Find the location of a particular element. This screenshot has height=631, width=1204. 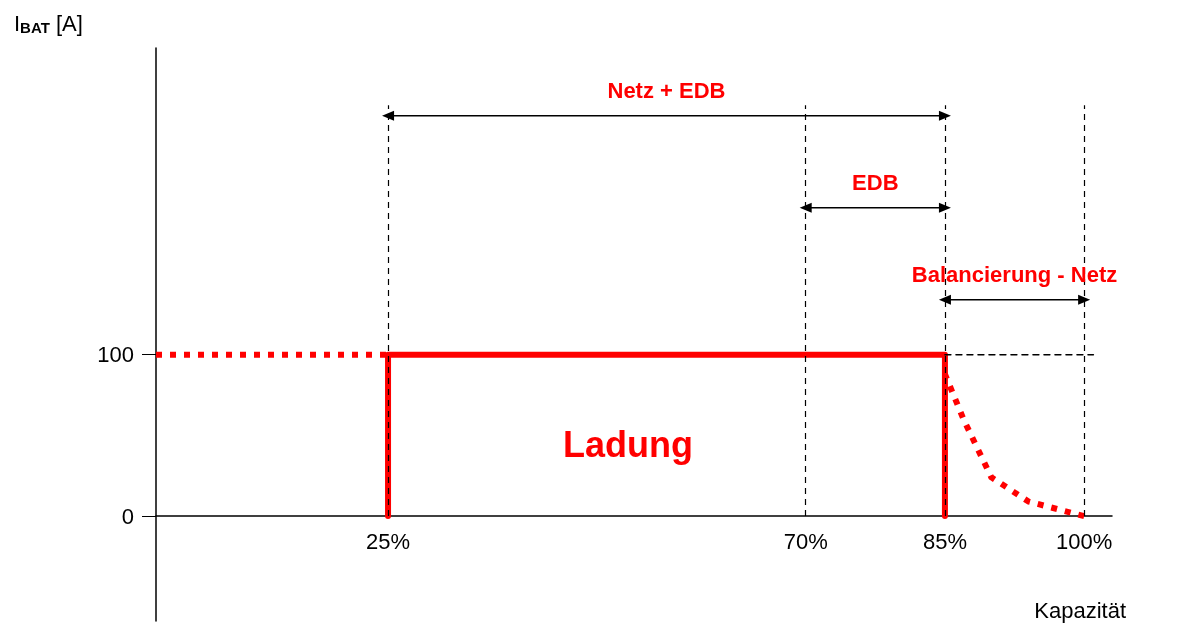

x-tick-label: 100% is located at coordinates (1084, 541).